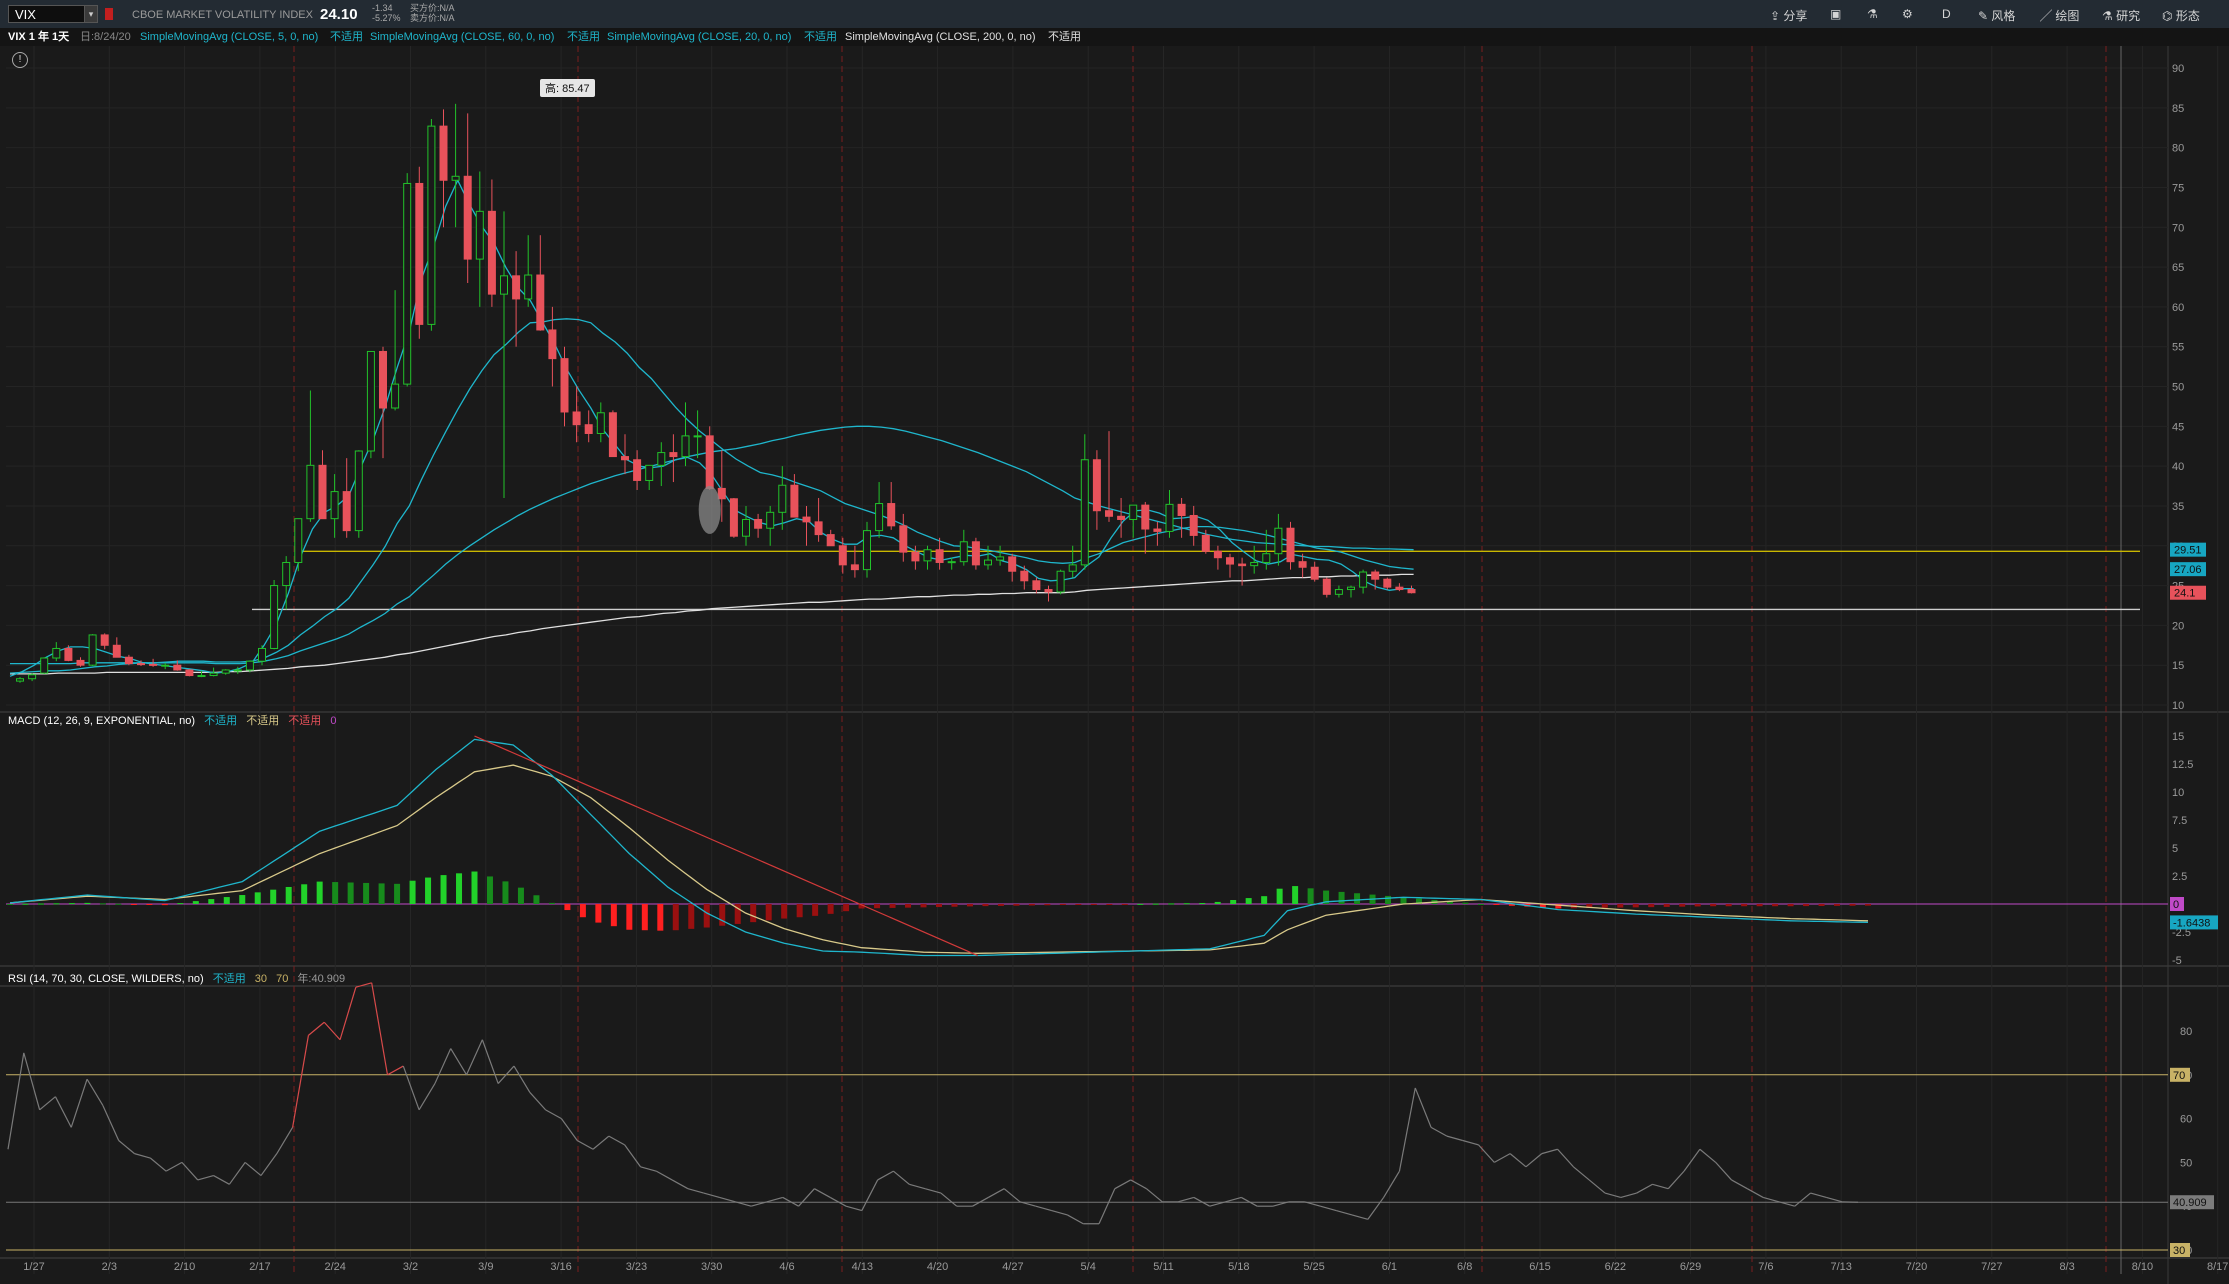 The width and height of the screenshot is (2229, 1284). Describe the element at coordinates (2181, 16) in the screenshot. I see `patterns-button: ⌬ 形态` at that location.